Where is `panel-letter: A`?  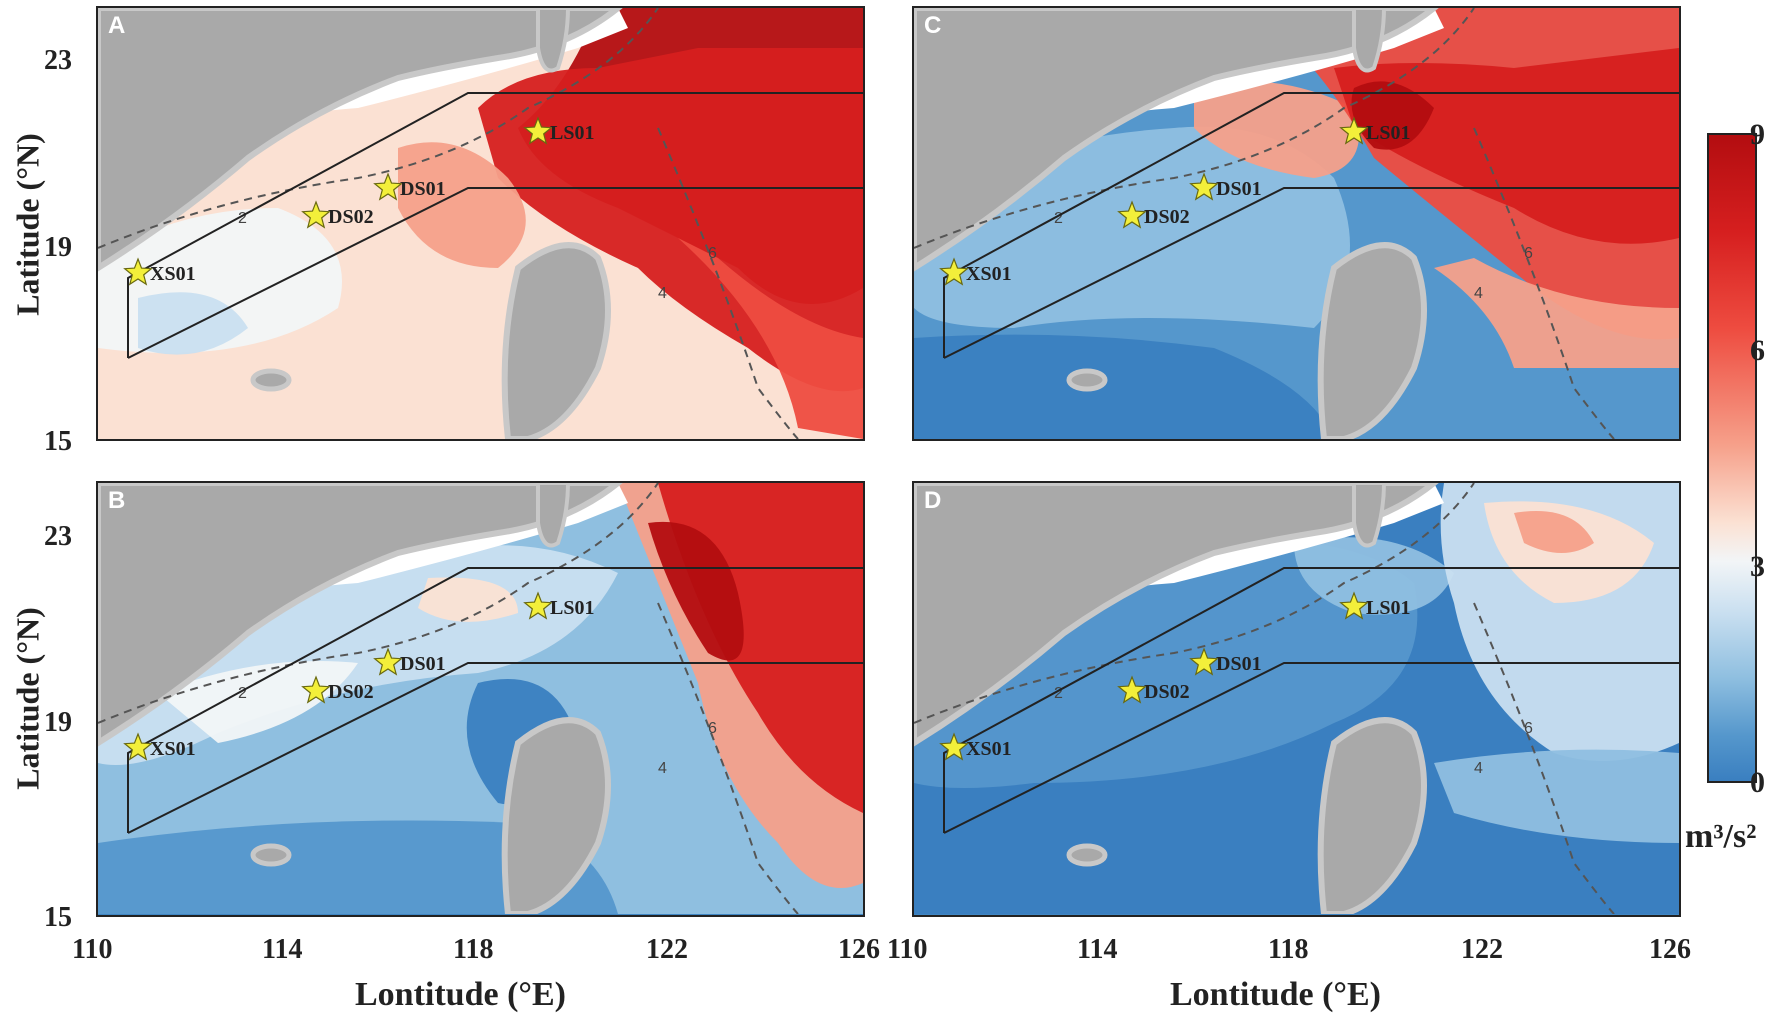
panel-letter: A is located at coordinates (117, 25).